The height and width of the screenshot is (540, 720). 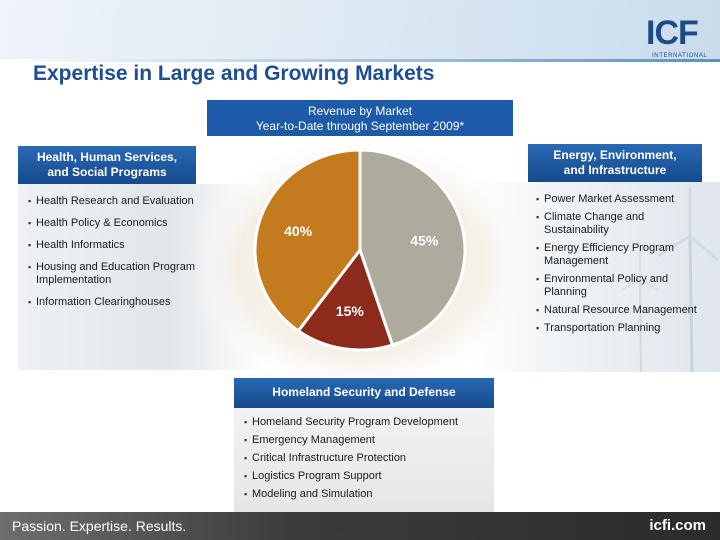 What do you see at coordinates (615, 155) in the screenshot?
I see `energy-title-line1: Energy, Environment,` at bounding box center [615, 155].